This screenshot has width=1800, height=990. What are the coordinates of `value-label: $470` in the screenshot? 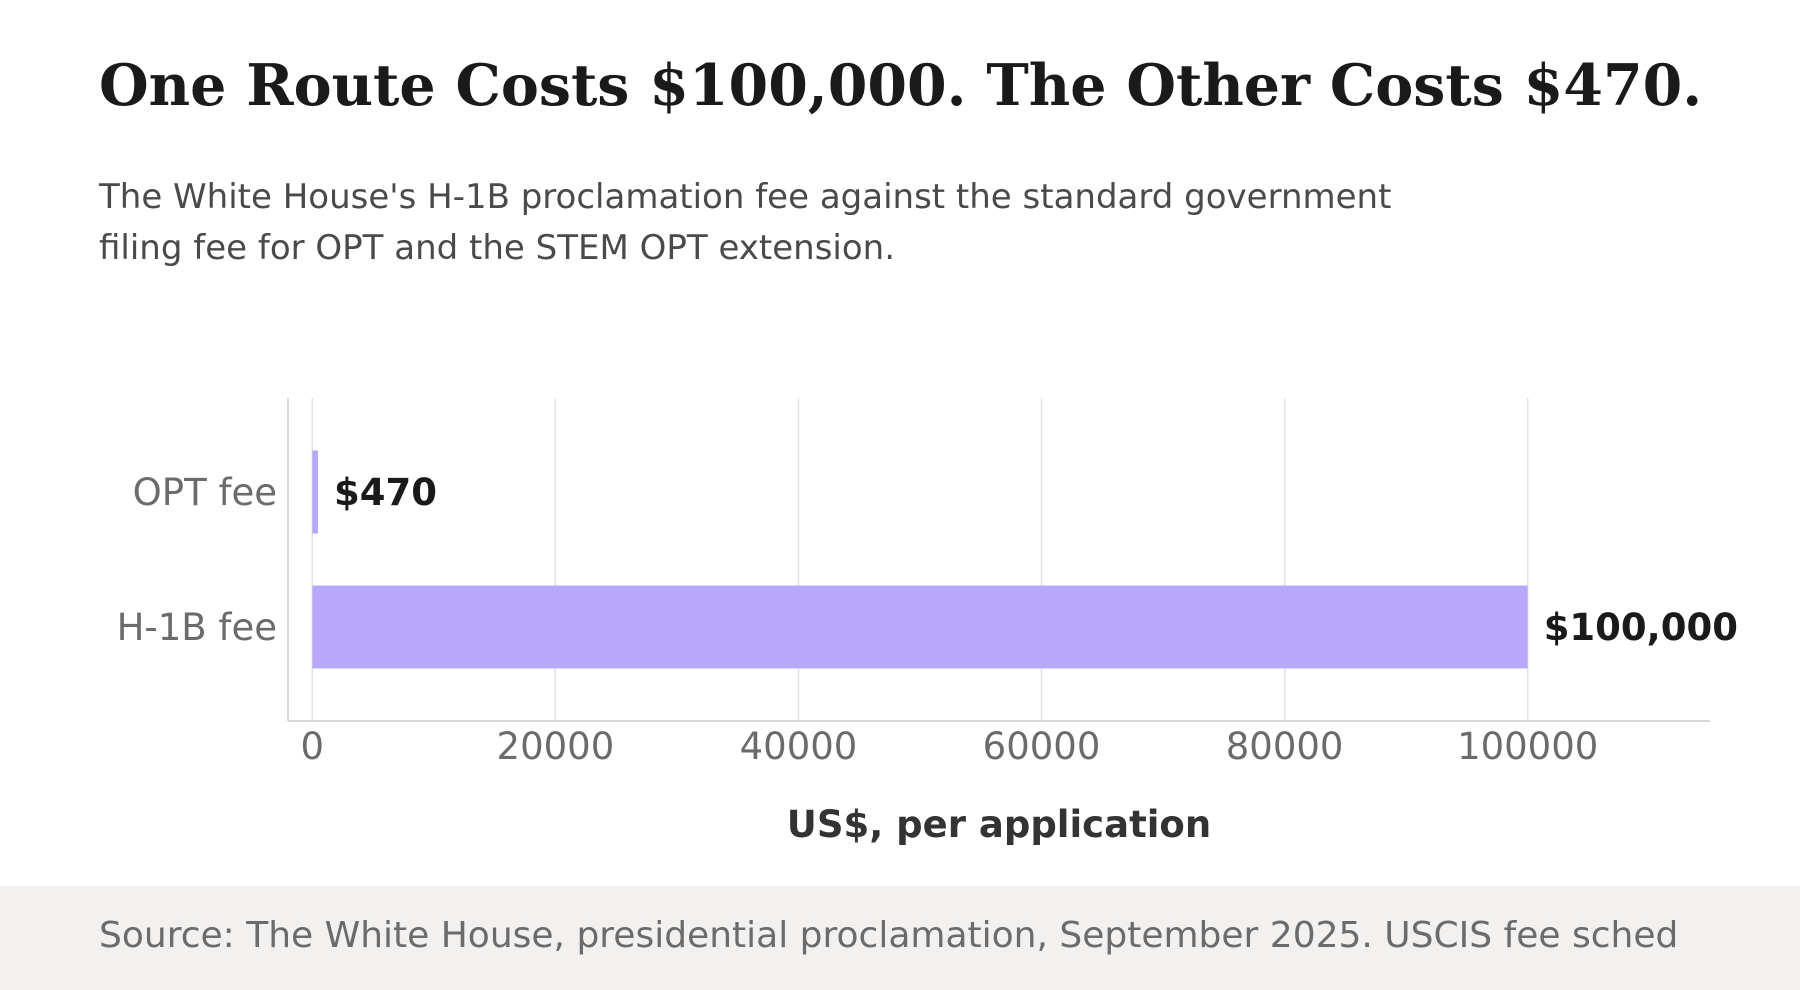 It's located at (385, 492).